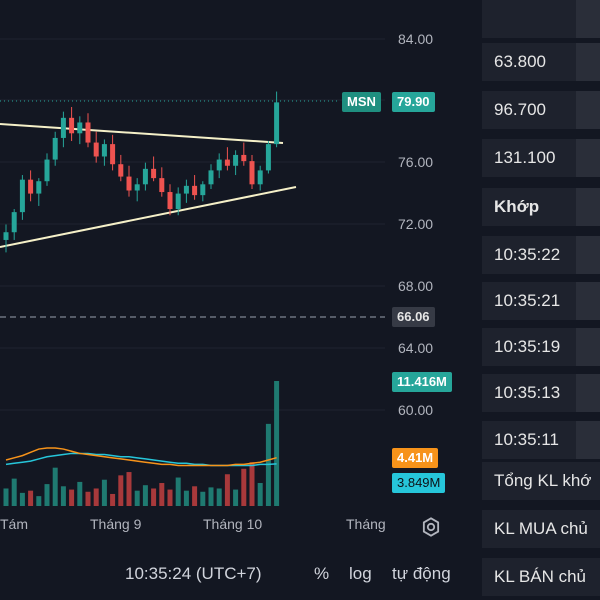 The image size is (600, 600). I want to click on match-time: 10:35:21, so click(527, 300).